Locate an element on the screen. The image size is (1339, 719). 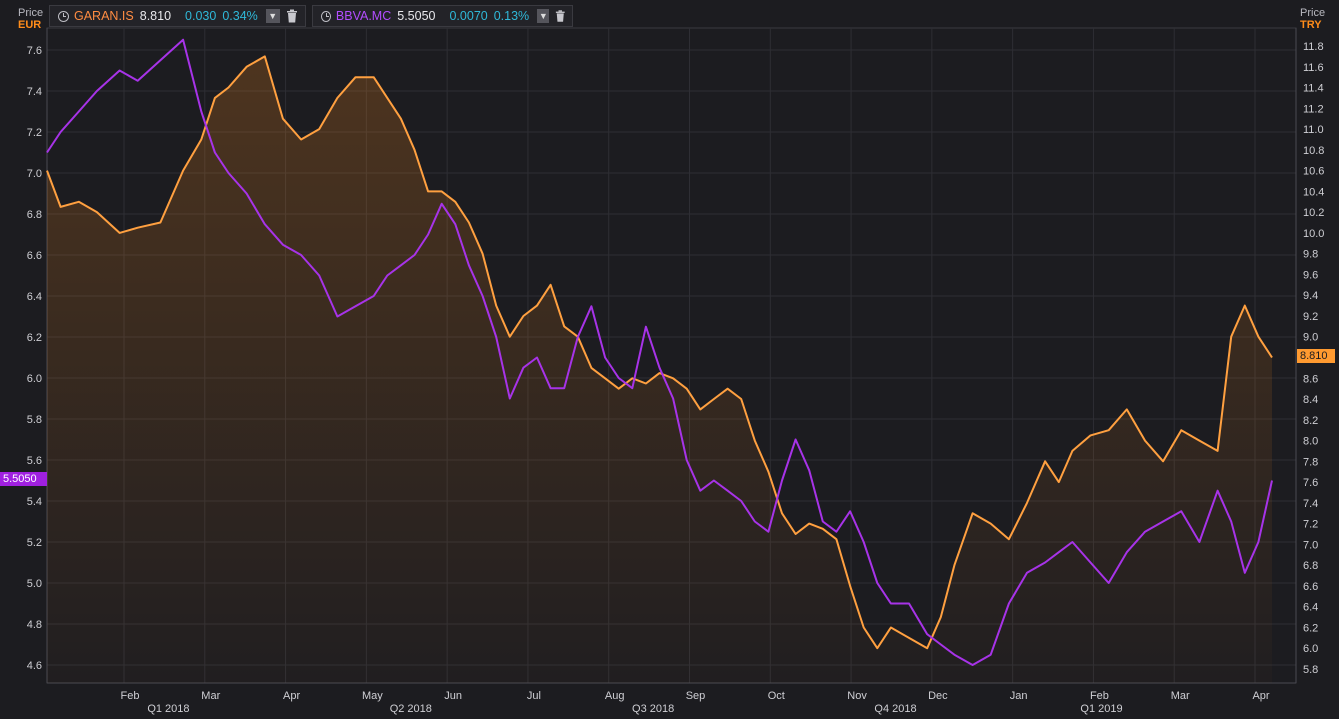
left-tick-label: 4.6 is located at coordinates (34, 666).